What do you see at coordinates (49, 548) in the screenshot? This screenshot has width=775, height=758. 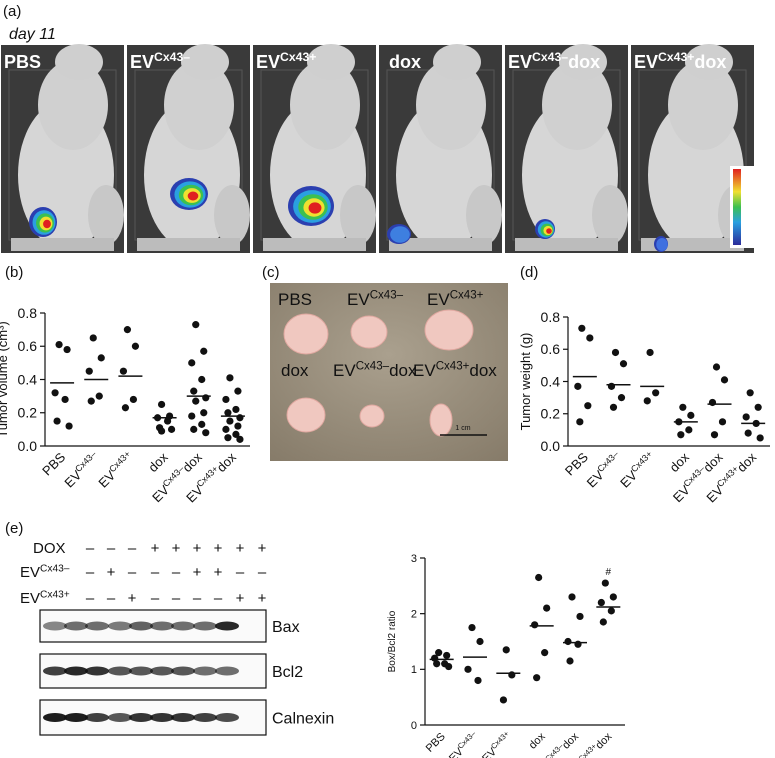 I see `label: DOX` at bounding box center [49, 548].